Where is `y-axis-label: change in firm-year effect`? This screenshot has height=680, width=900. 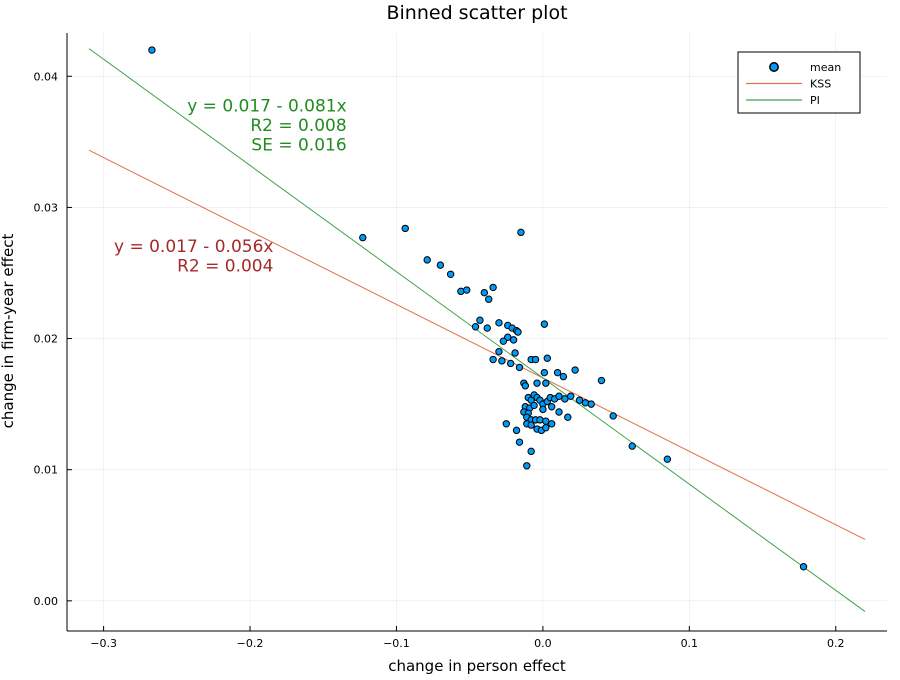
y-axis-label: change in firm-year effect is located at coordinates (8, 331).